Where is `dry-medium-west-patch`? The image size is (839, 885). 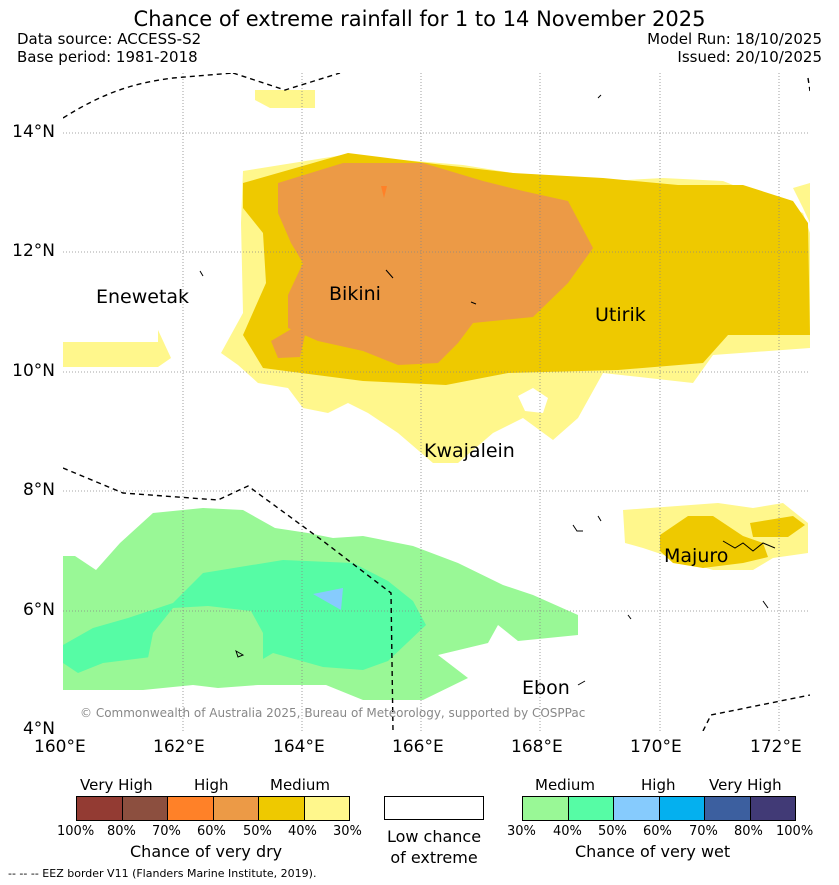
dry-medium-west-patch is located at coordinates (117, 348).